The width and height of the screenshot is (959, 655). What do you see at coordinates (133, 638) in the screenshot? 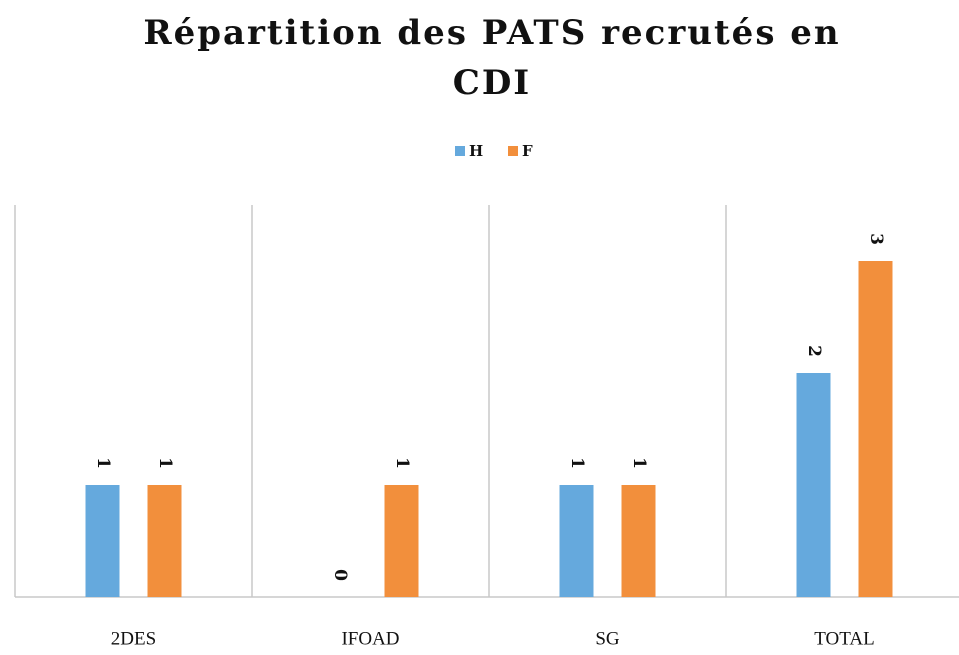
I see `x-tick-label: 2DES` at bounding box center [133, 638].